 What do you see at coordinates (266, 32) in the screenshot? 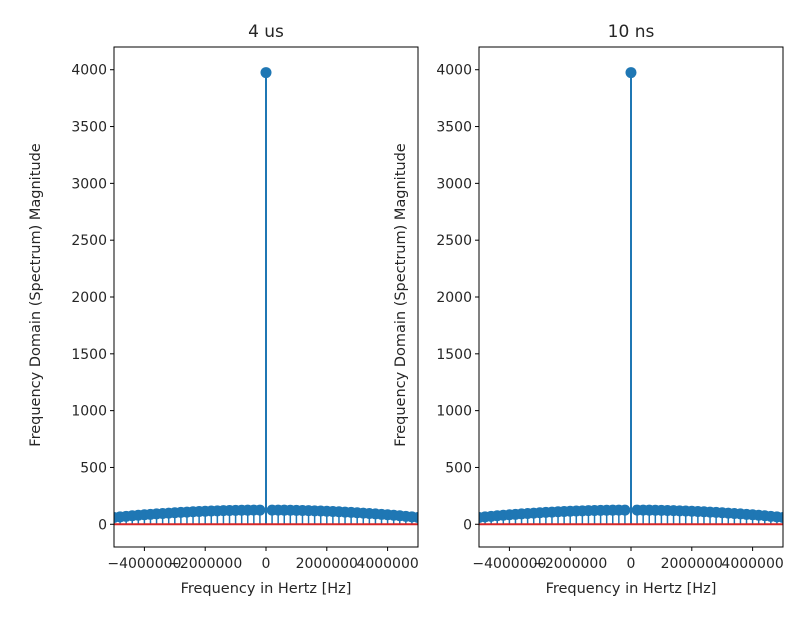
I see `chart-title: 4 us` at bounding box center [266, 32].